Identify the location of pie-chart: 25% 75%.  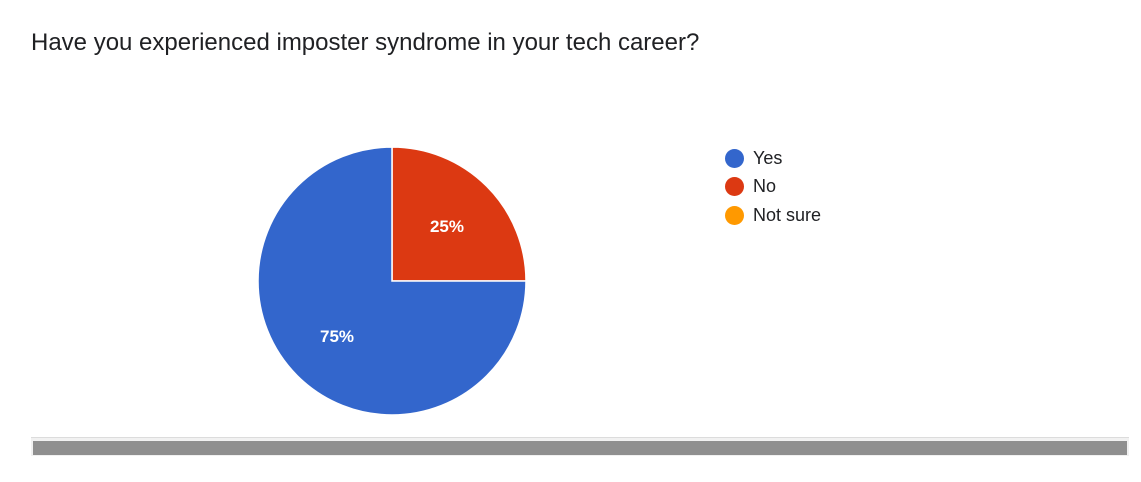
(392, 281).